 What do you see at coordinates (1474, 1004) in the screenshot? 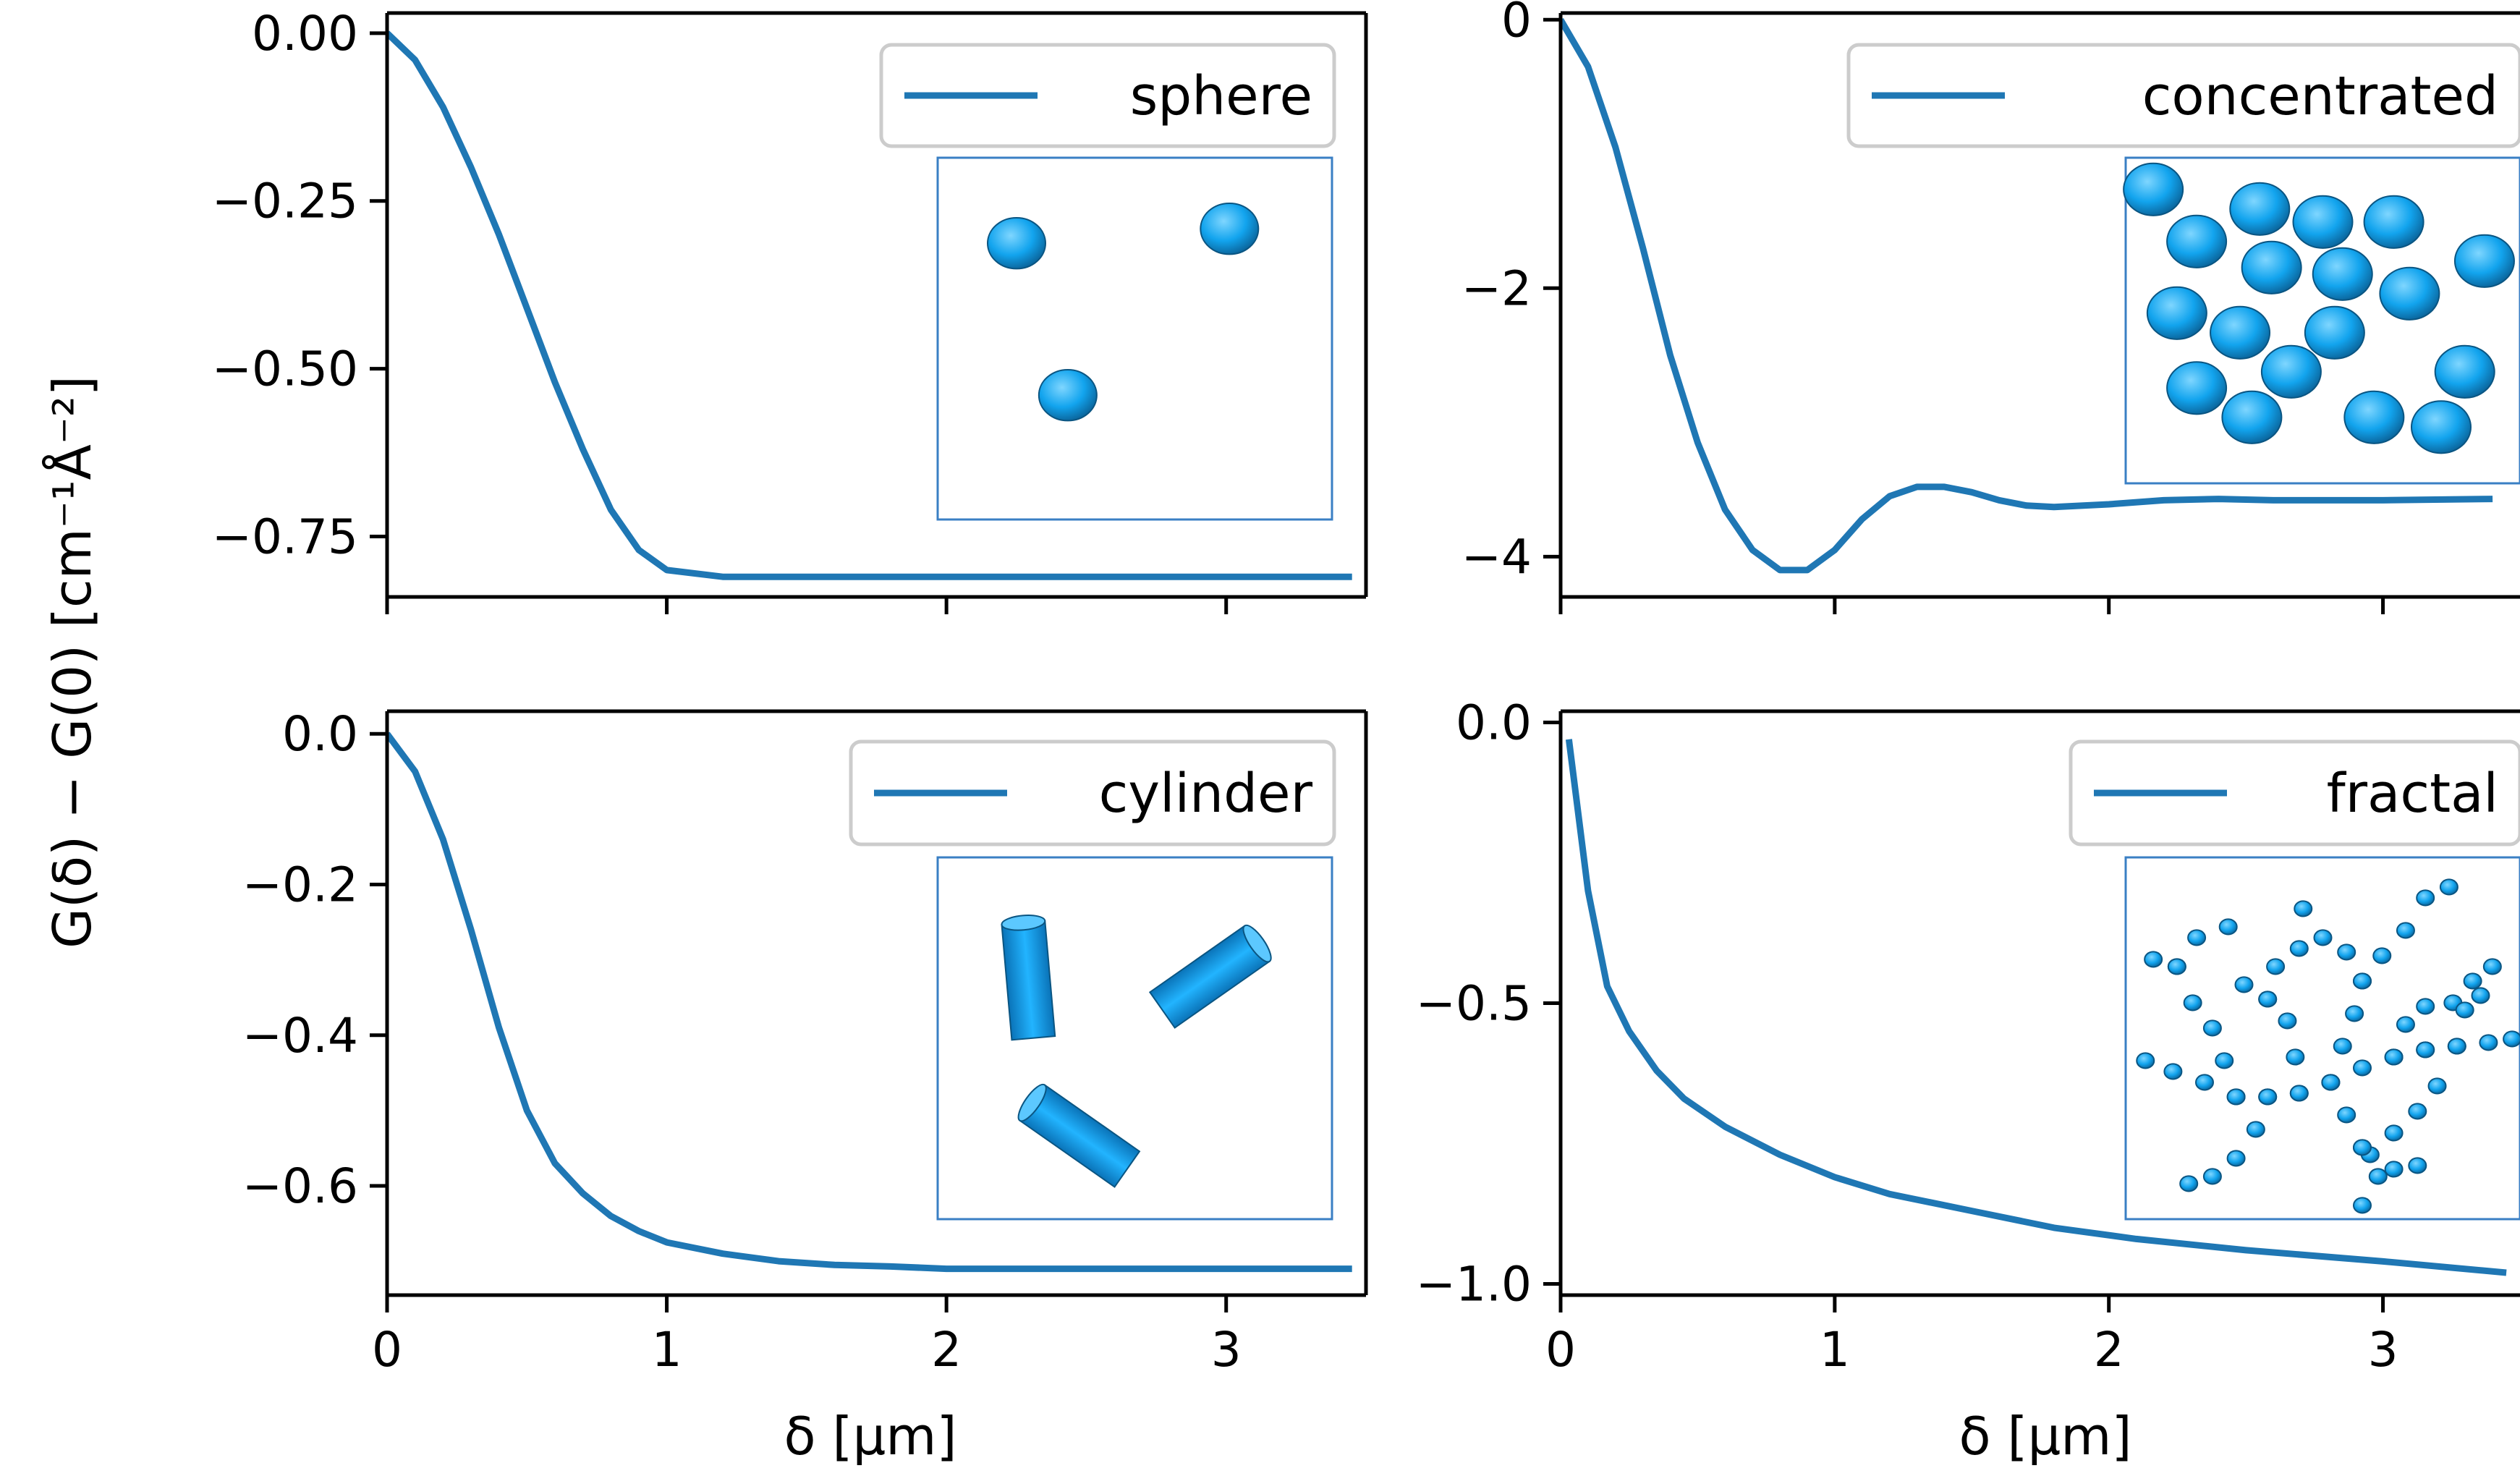
I see `y-tick-label: −0.5` at bounding box center [1474, 1004].